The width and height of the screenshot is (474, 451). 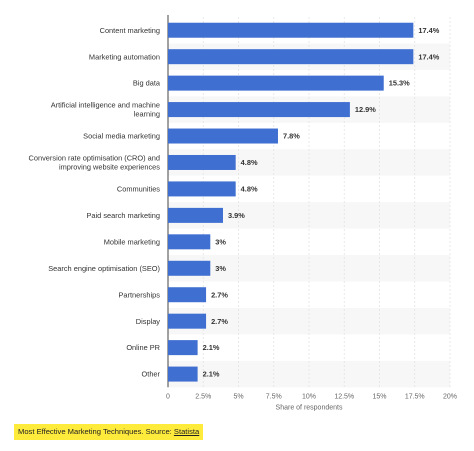 I want to click on value-label: 12.9%, so click(x=365, y=109).